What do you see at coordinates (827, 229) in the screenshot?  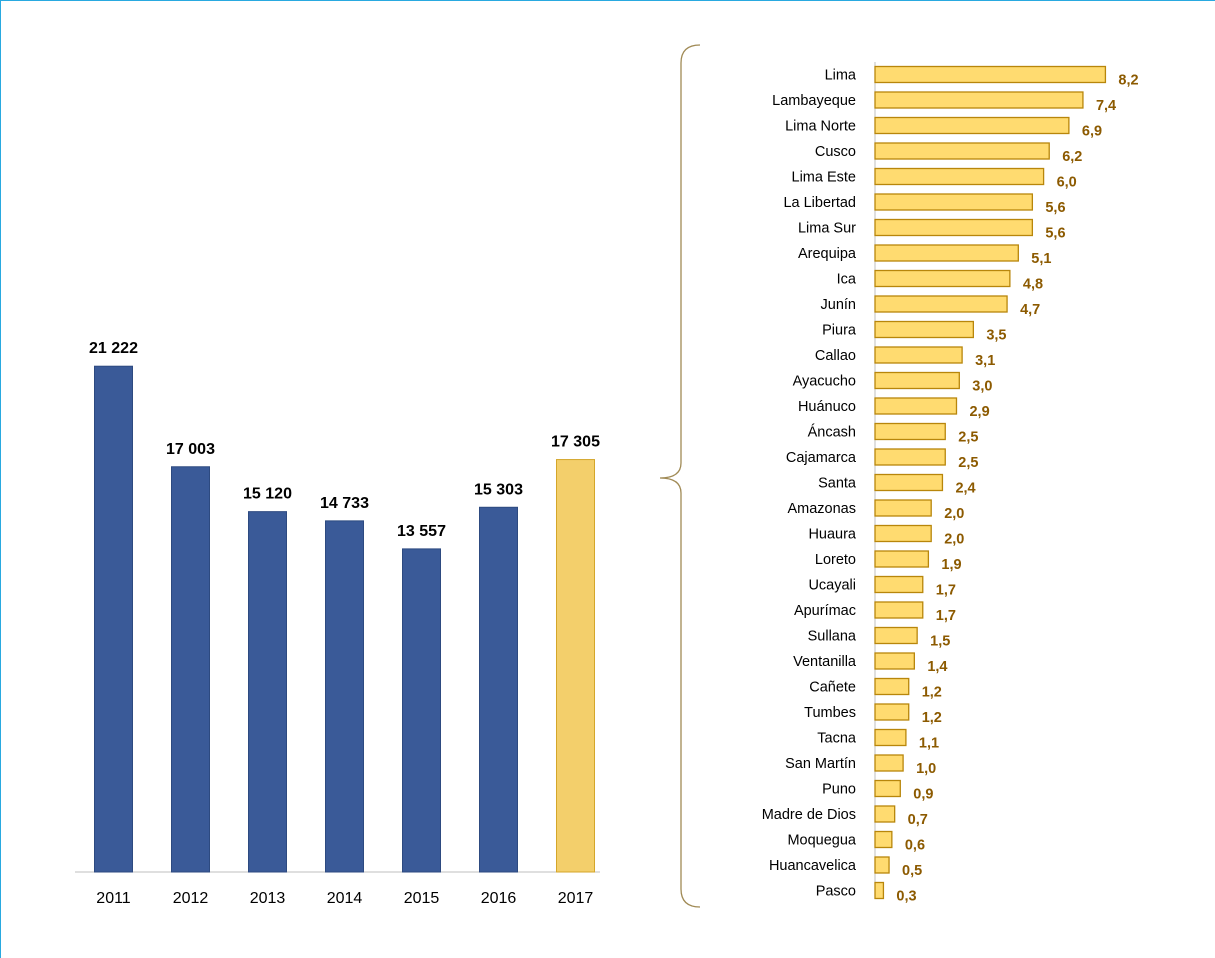 I see `region-label: Lima Sur` at bounding box center [827, 229].